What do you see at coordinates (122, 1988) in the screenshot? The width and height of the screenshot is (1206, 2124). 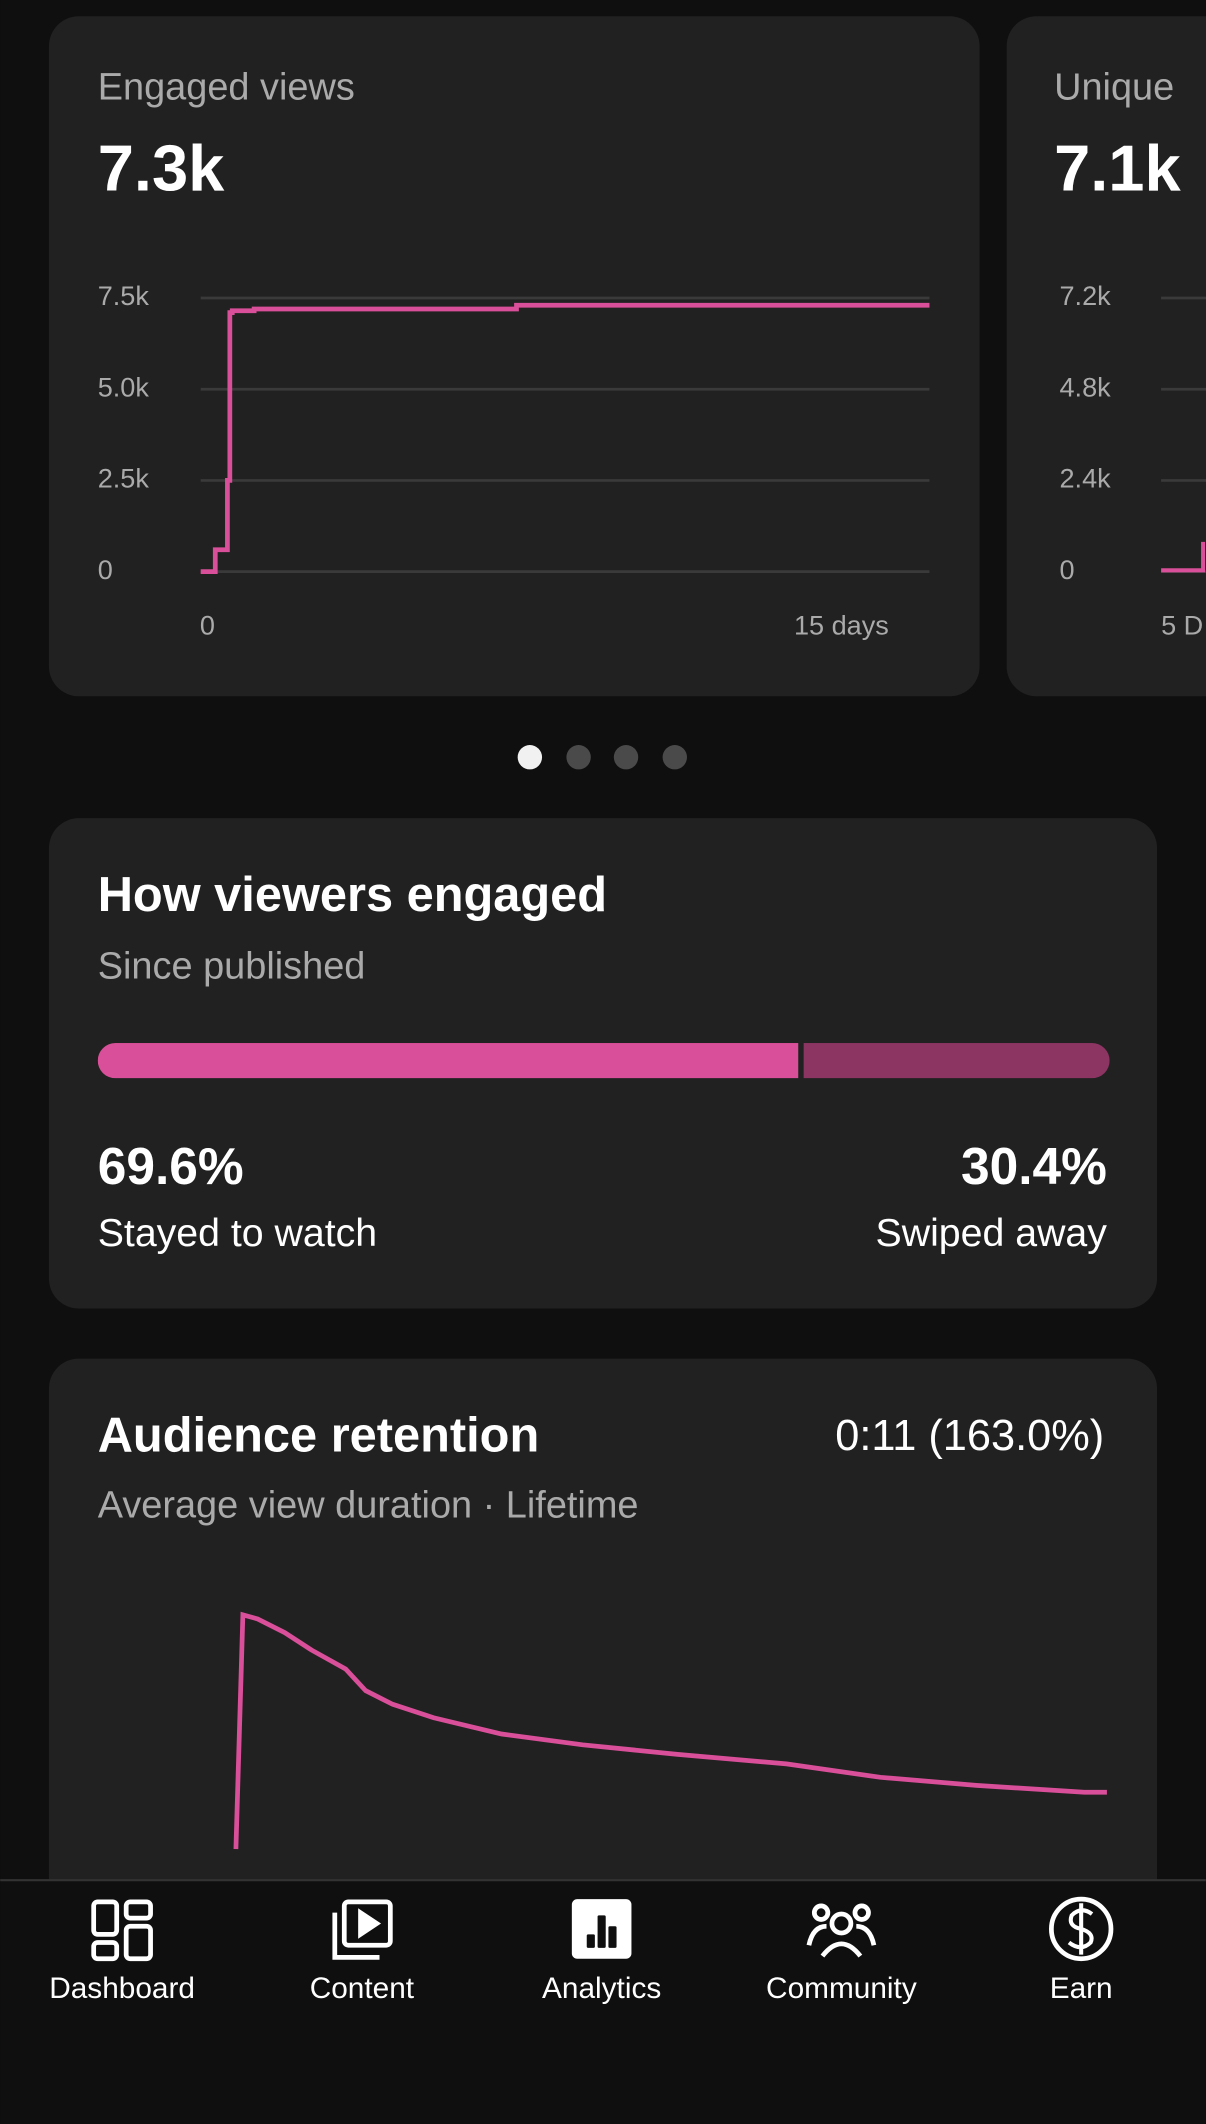 I see `nav-label: Dashboard` at bounding box center [122, 1988].